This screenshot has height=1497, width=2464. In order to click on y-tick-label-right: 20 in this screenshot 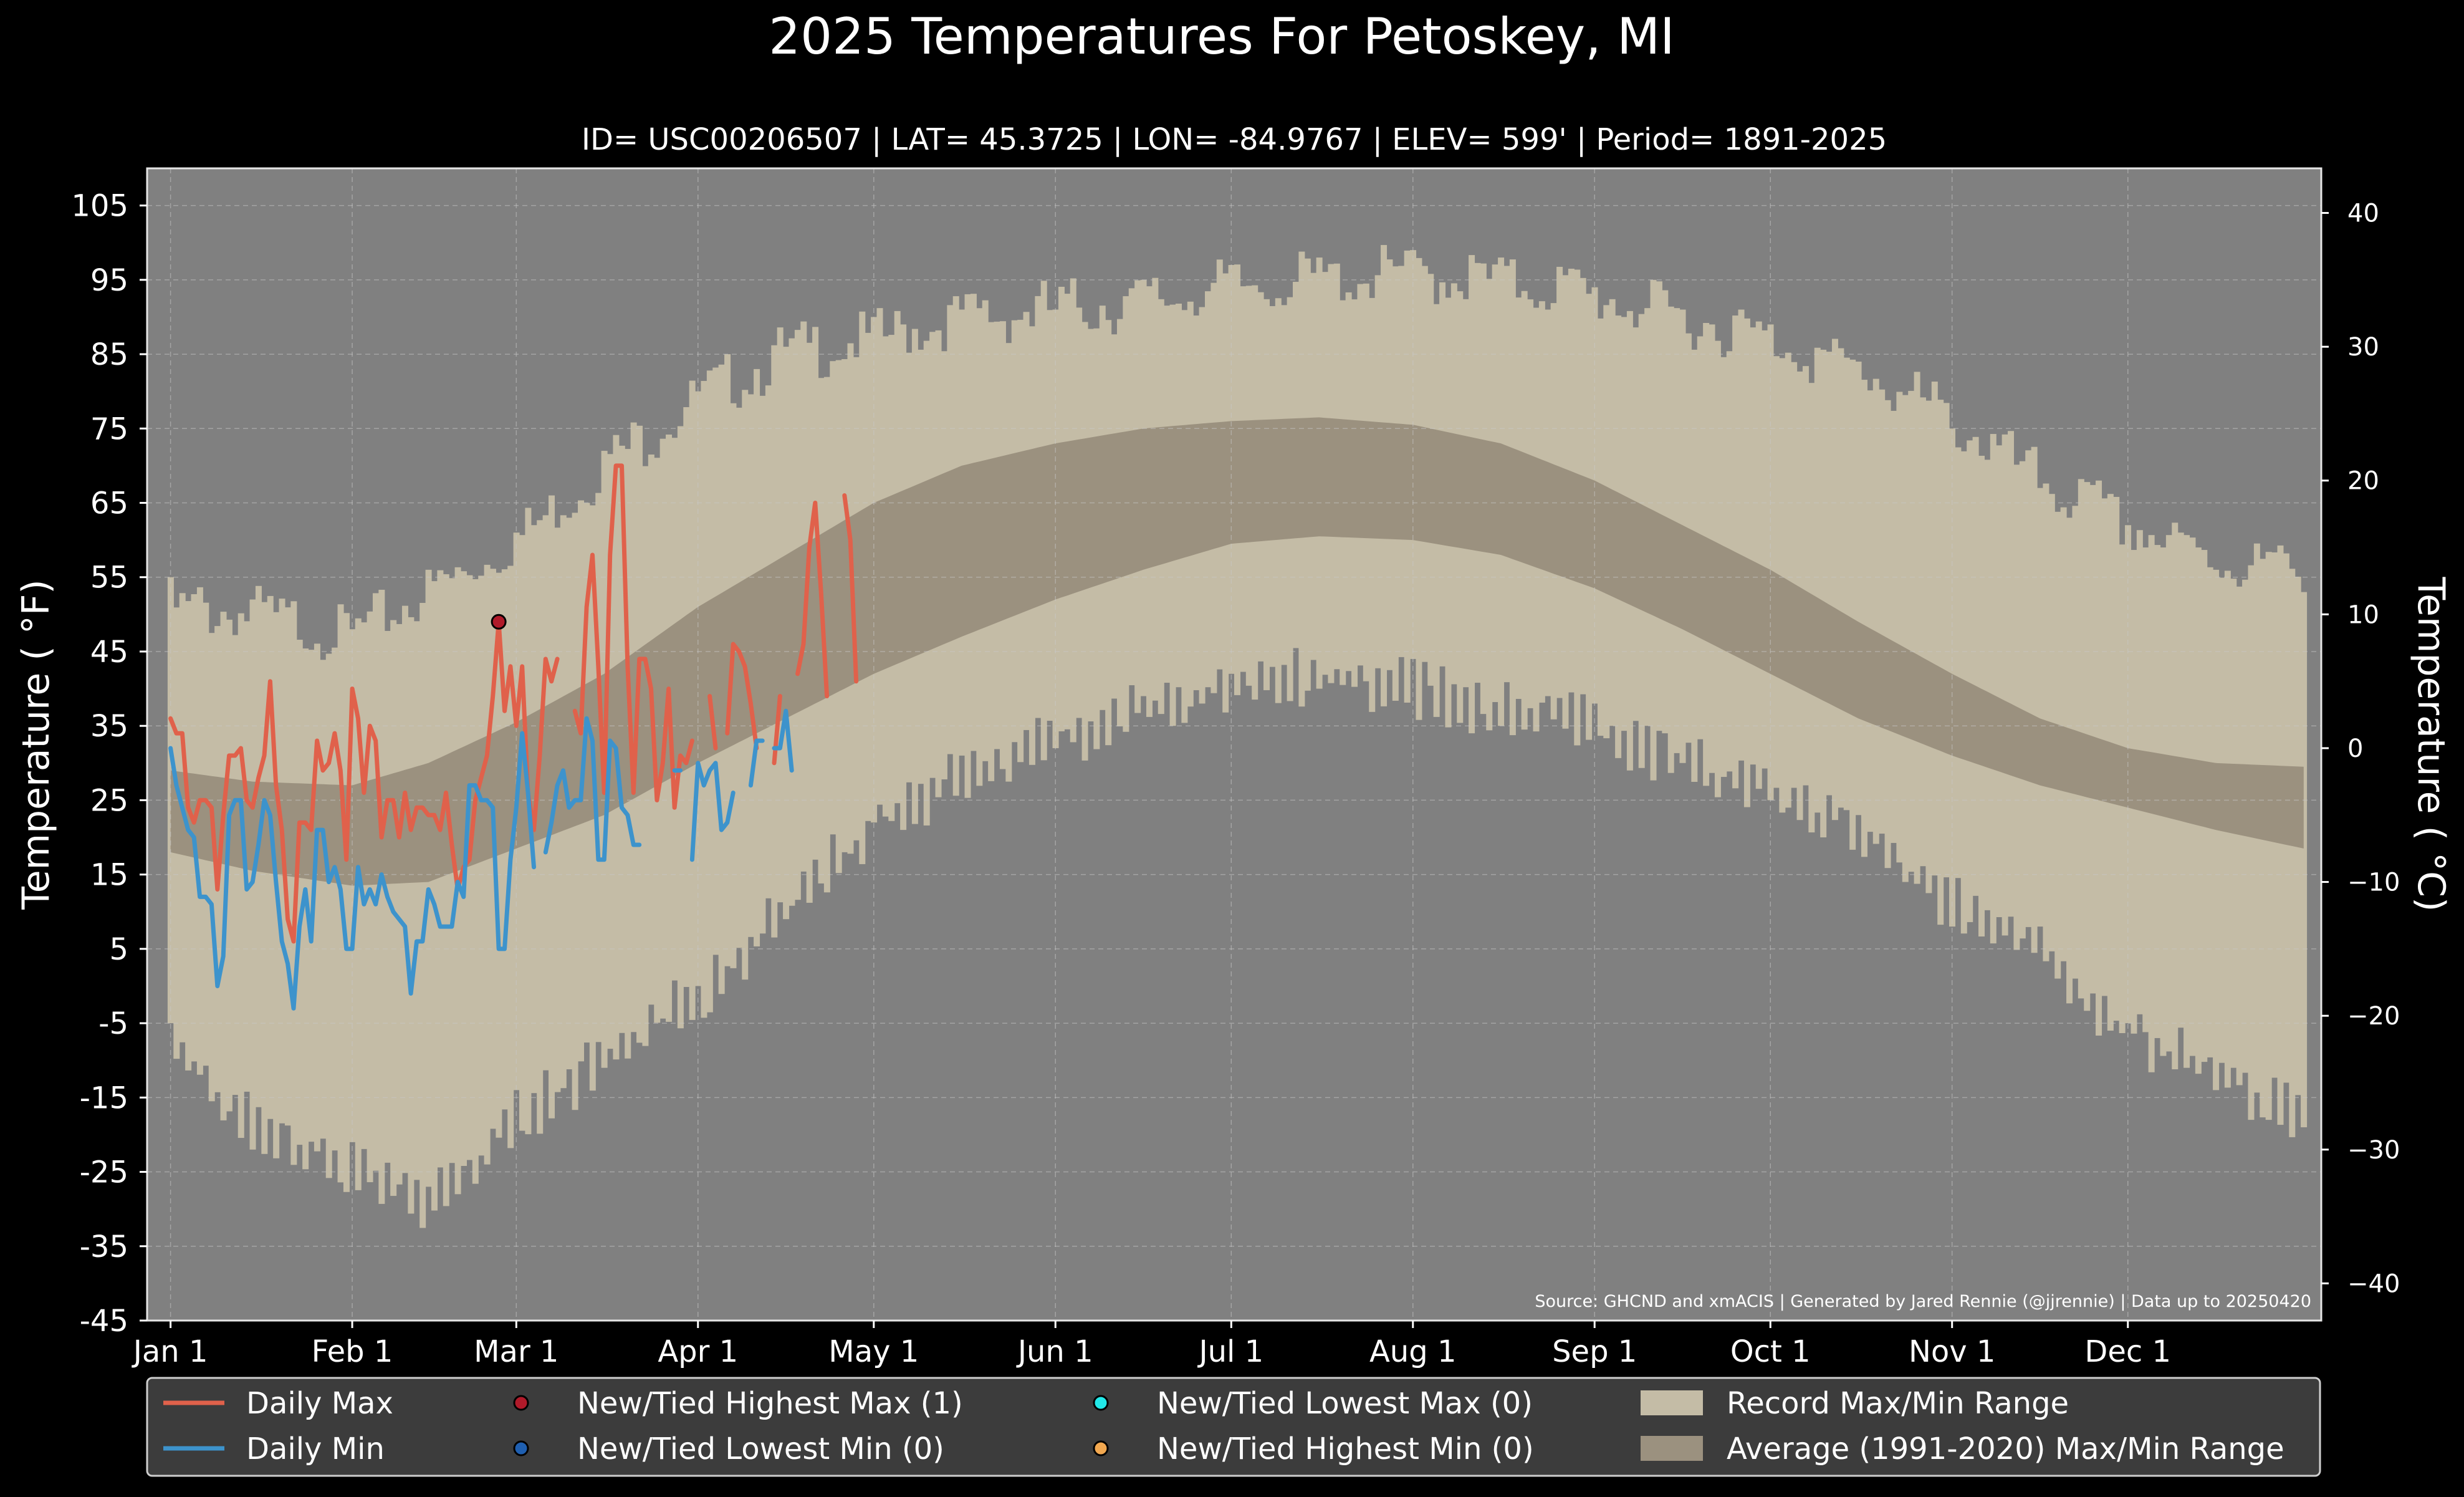, I will do `click(2363, 481)`.